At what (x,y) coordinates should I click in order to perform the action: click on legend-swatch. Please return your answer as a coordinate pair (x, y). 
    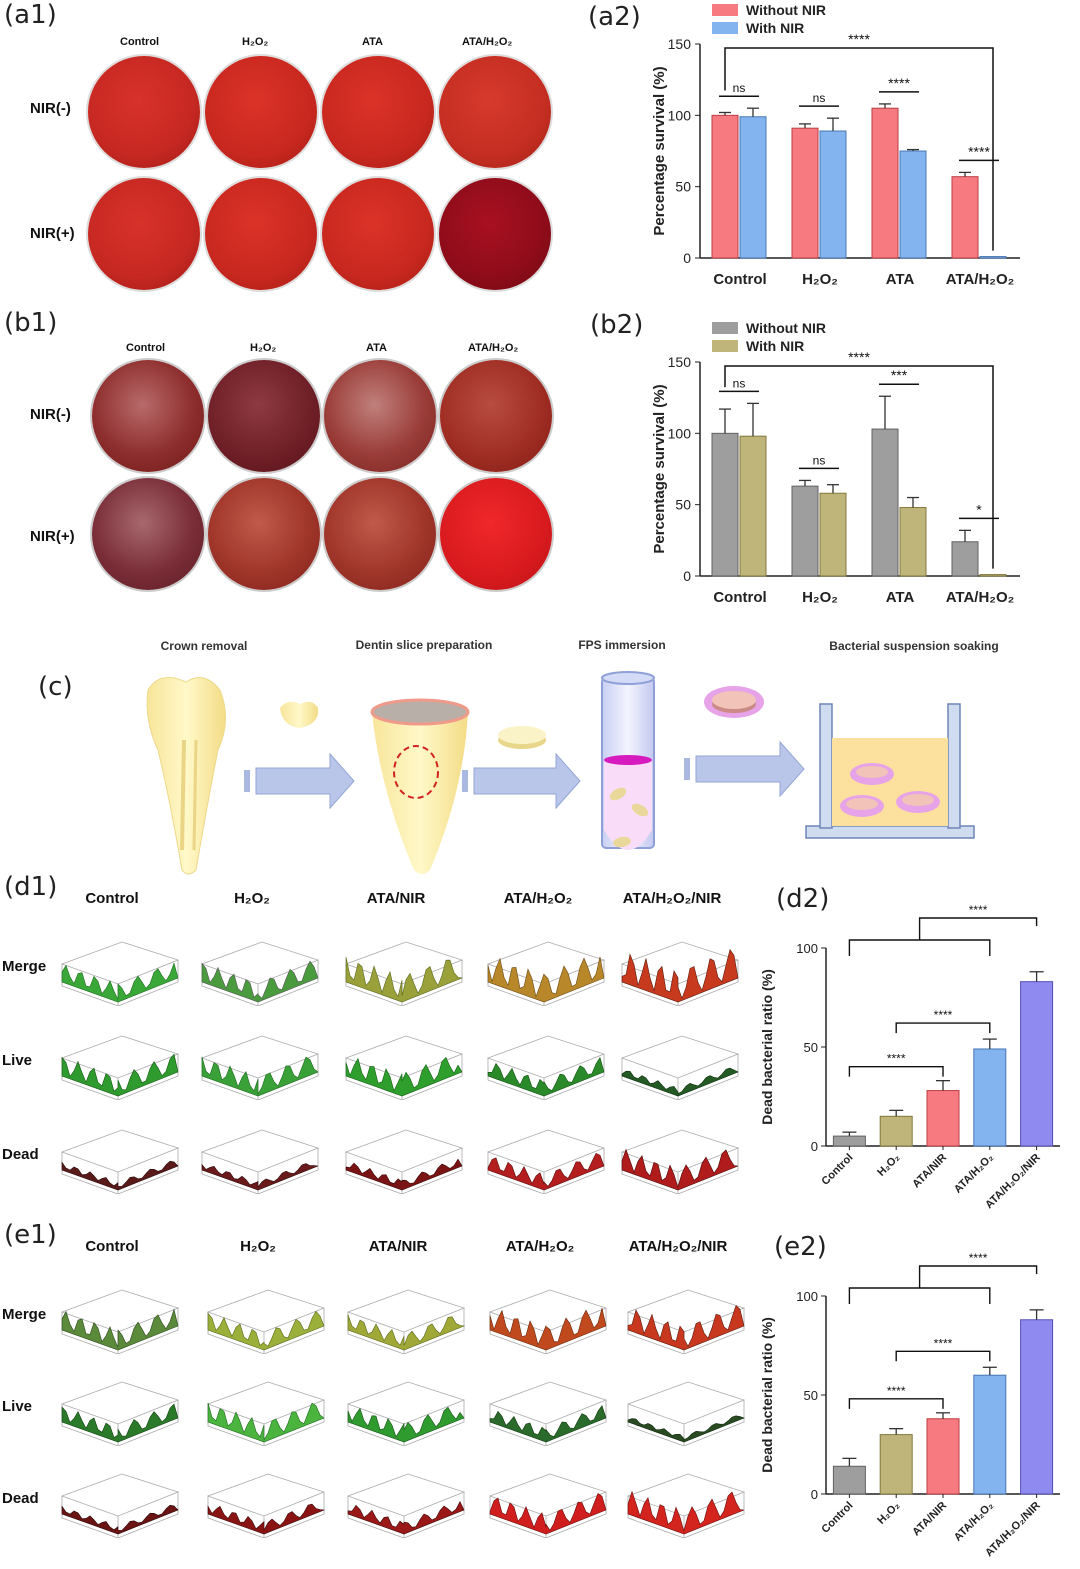
    Looking at the image, I should click on (725, 346).